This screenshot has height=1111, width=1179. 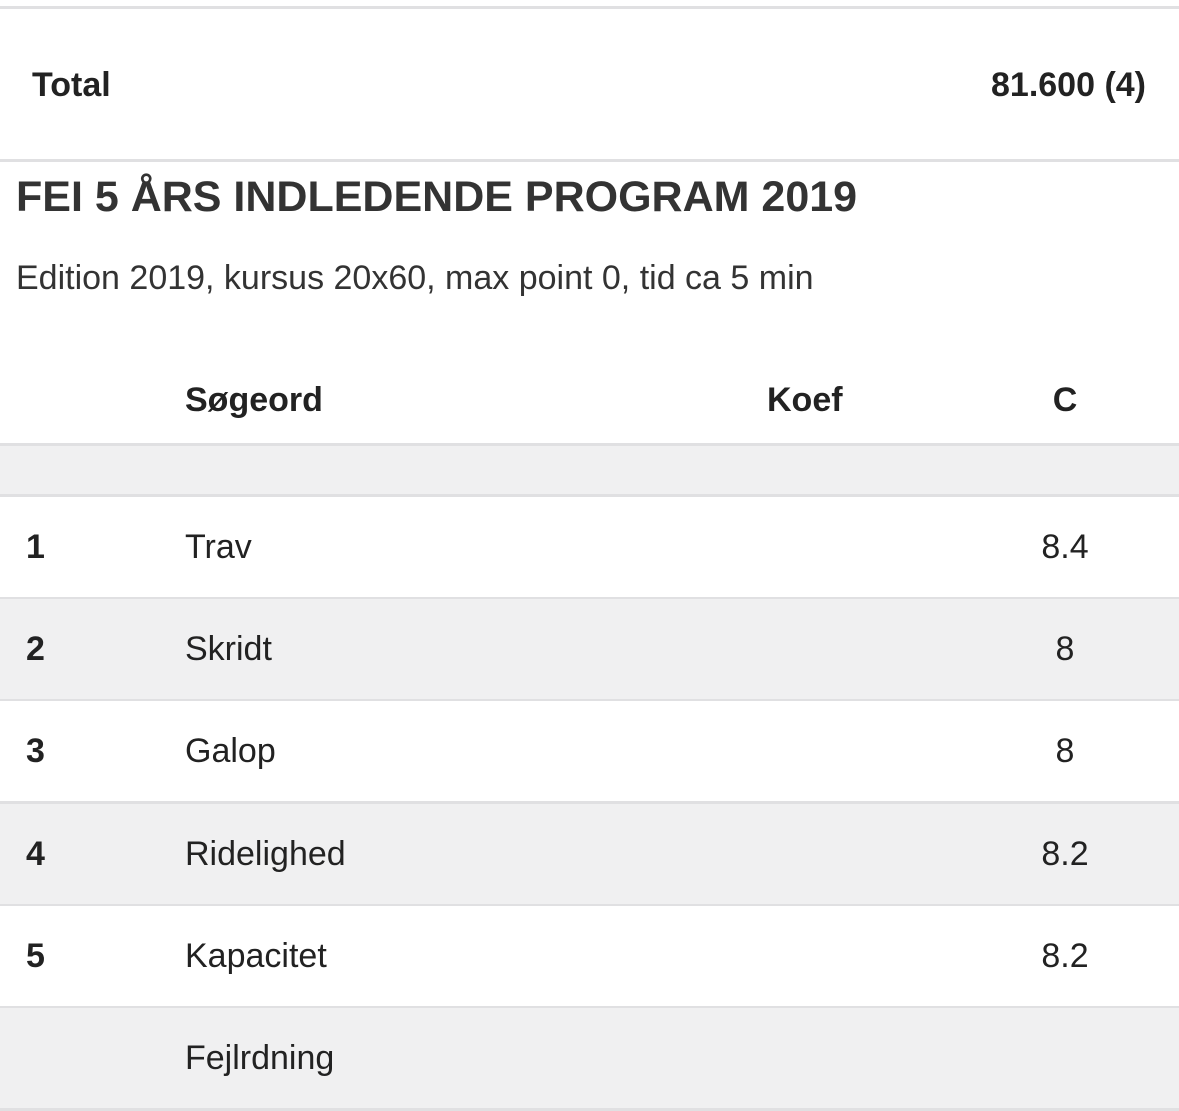 I want to click on column-header: Søgeord, so click(x=254, y=400).